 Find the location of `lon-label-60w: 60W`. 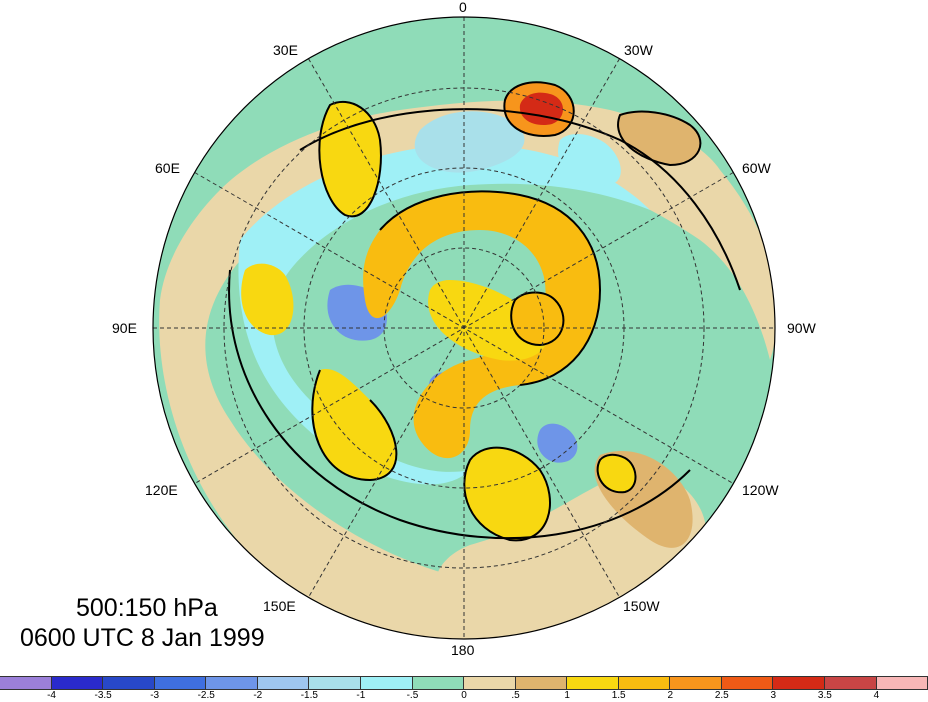

lon-label-60w: 60W is located at coordinates (756, 168).